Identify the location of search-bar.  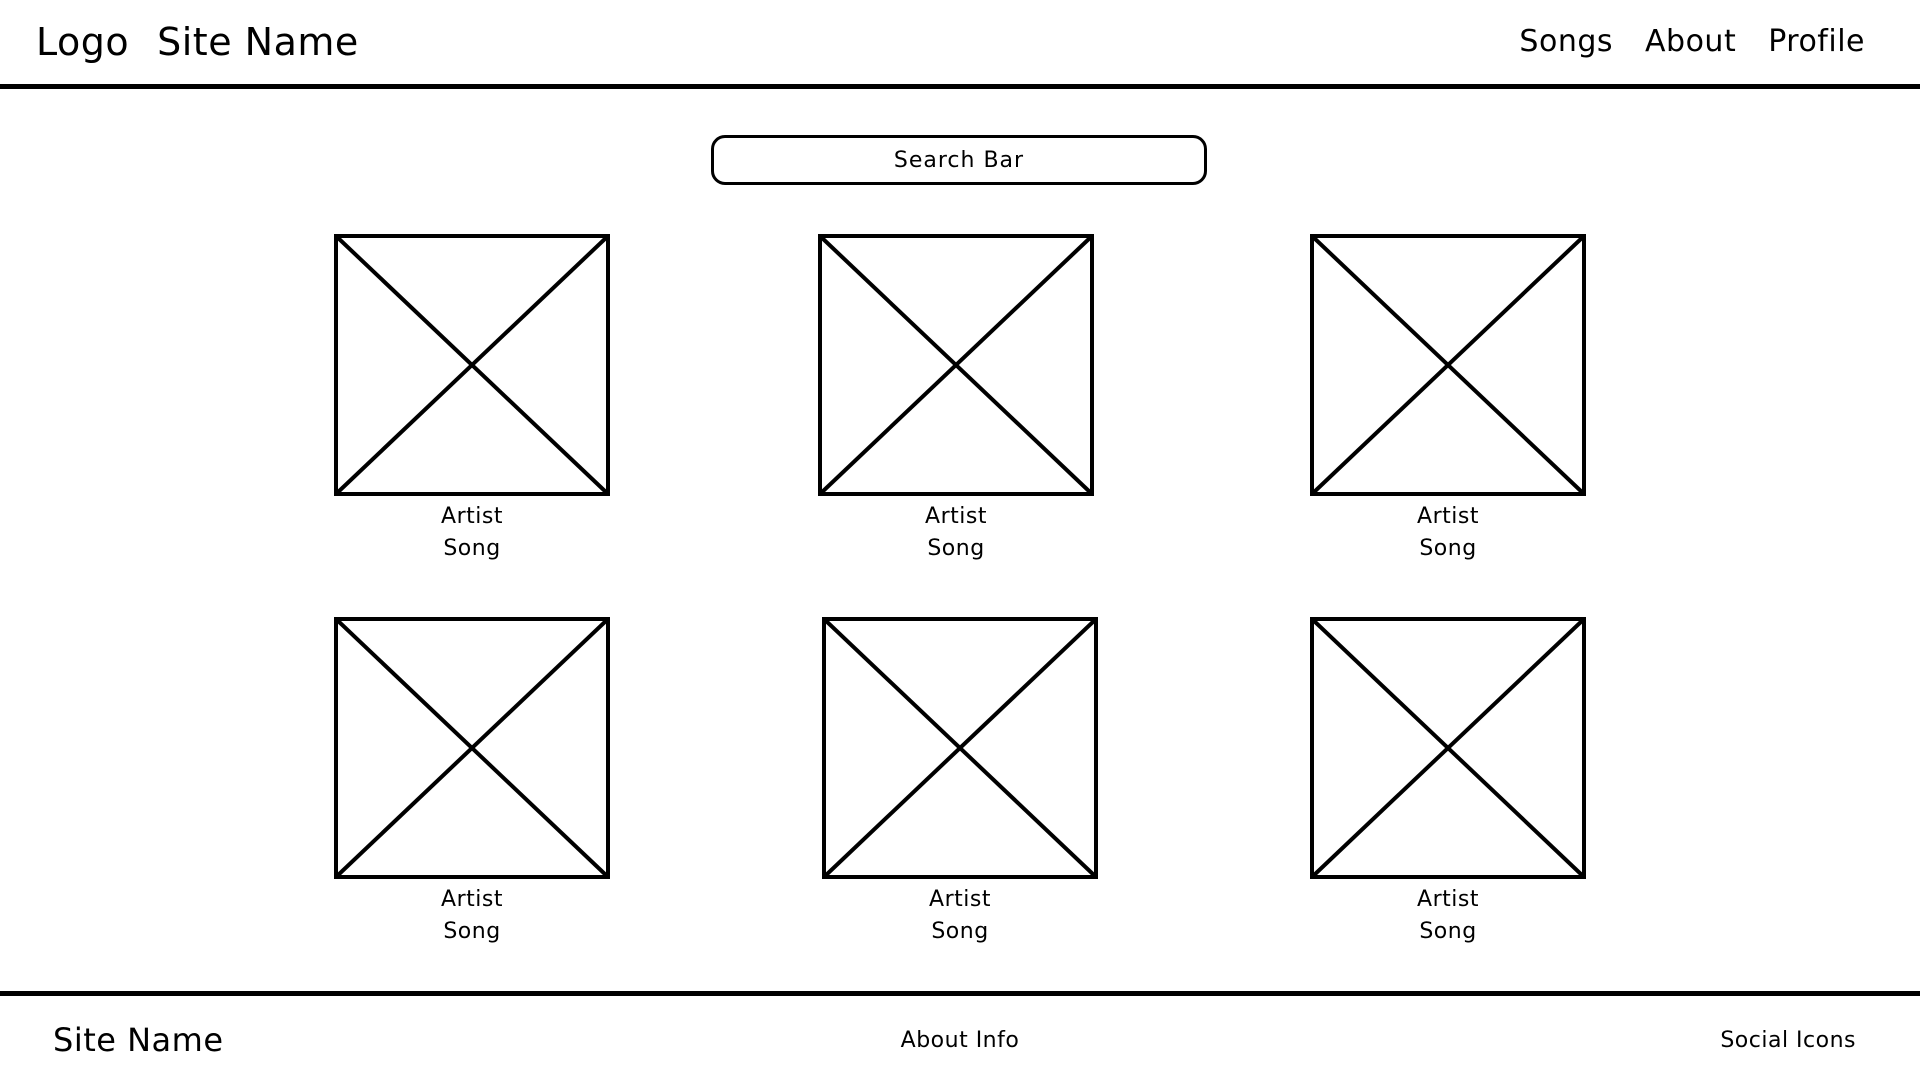
(959, 160).